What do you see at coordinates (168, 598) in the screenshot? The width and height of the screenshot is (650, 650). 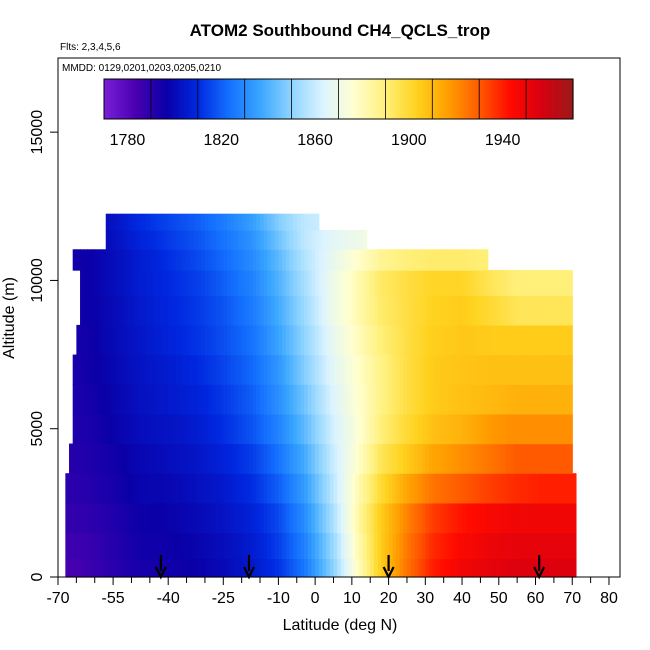 I see `x-tick-label: -40` at bounding box center [168, 598].